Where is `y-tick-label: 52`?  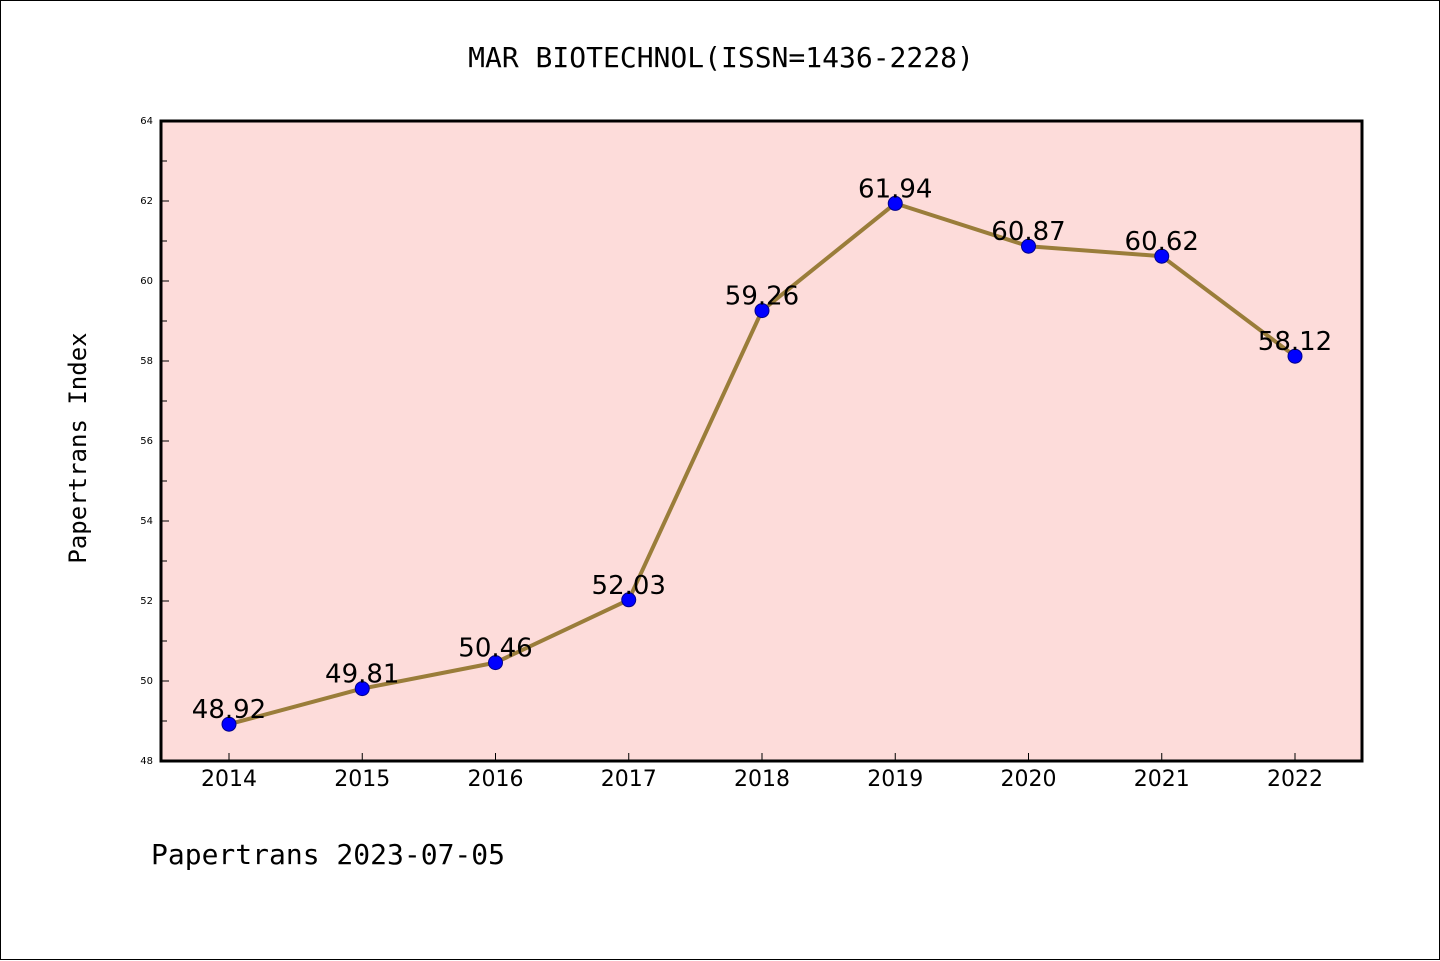
y-tick-label: 52 is located at coordinates (146, 601).